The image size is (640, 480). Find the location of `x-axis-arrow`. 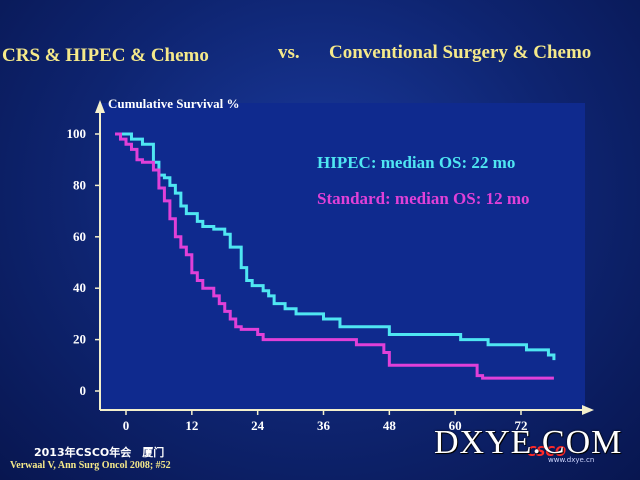

x-axis-arrow is located at coordinates (588, 410).